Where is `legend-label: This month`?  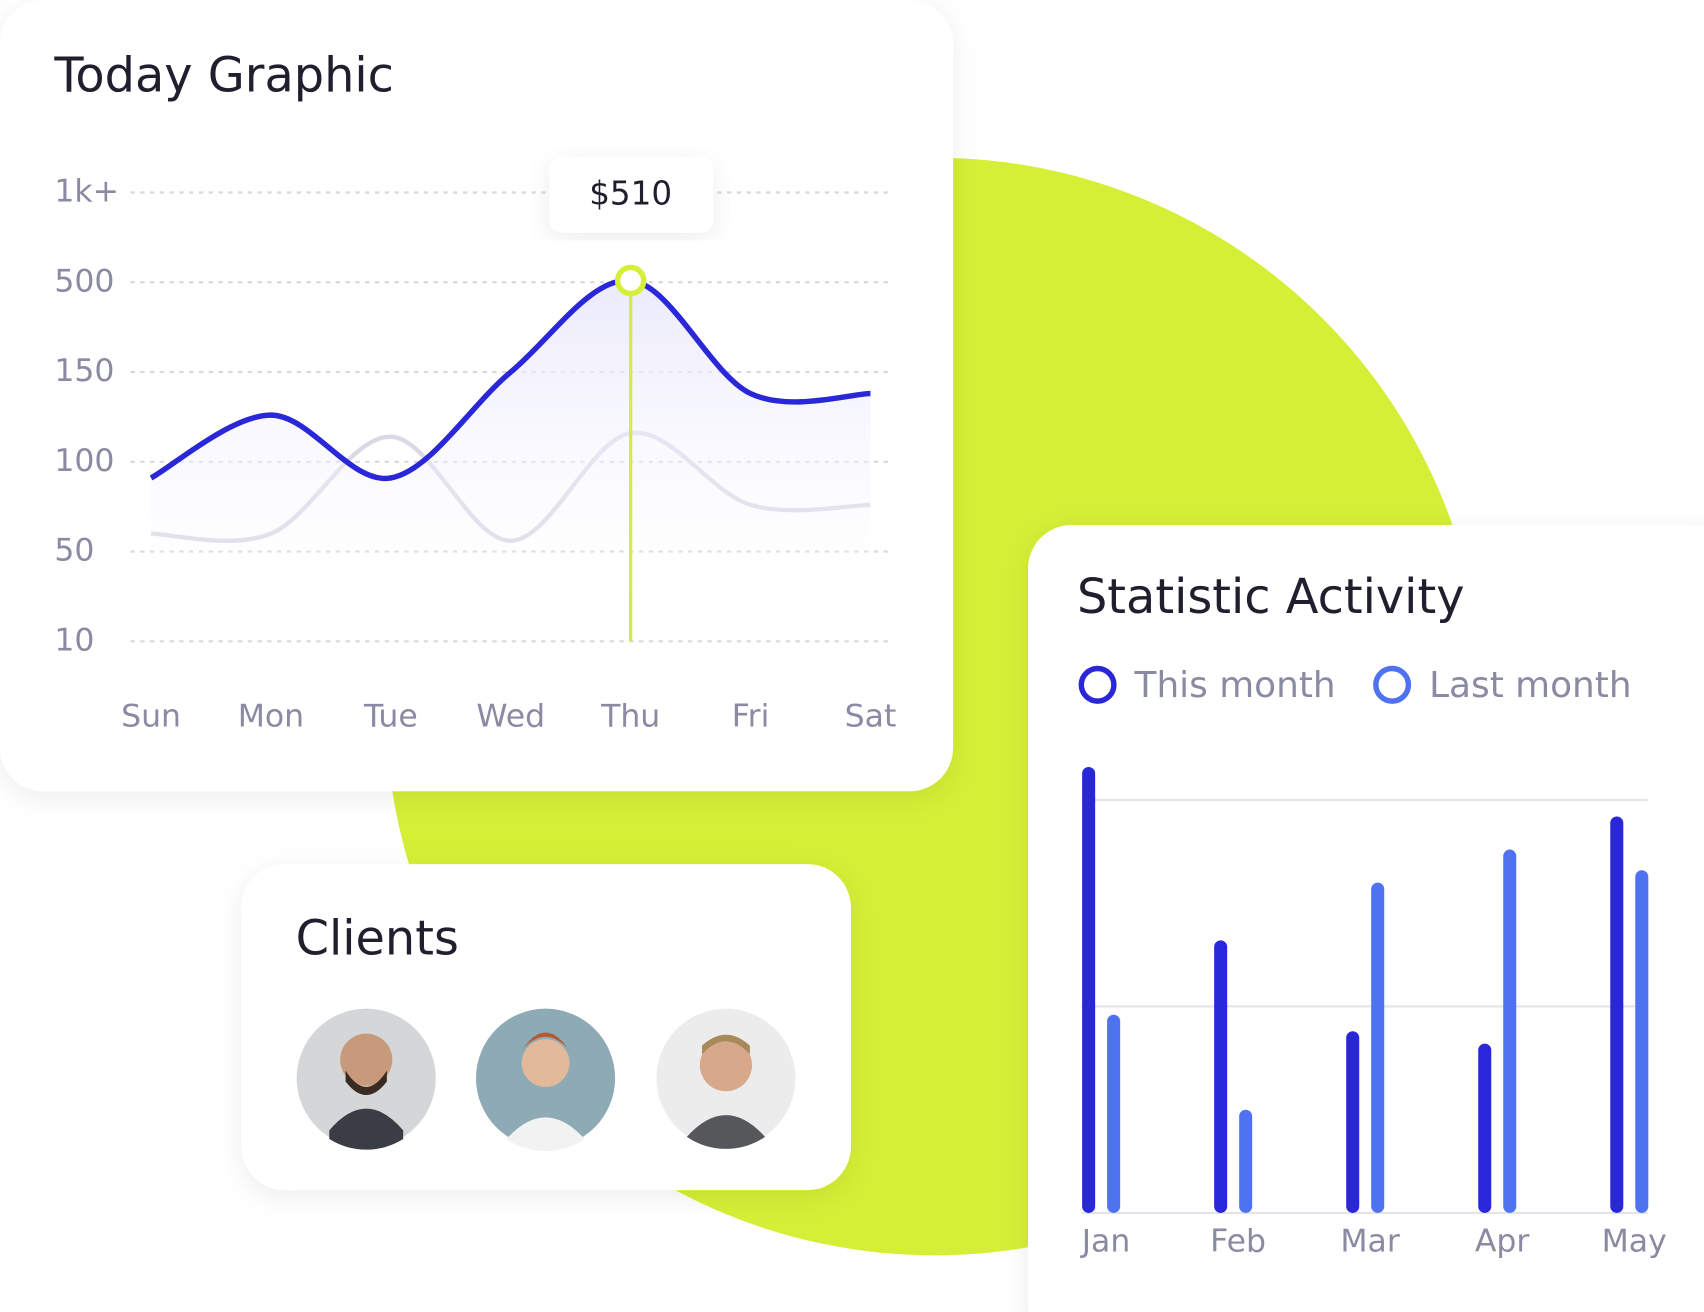
legend-label: This month is located at coordinates (1235, 685).